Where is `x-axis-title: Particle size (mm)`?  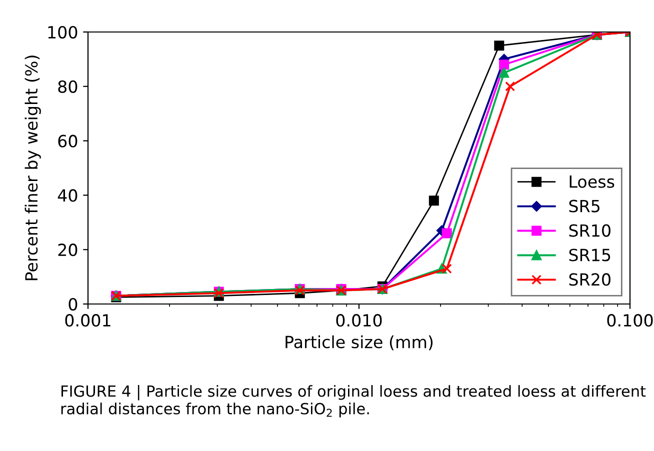 x-axis-title: Particle size (mm) is located at coordinates (359, 342).